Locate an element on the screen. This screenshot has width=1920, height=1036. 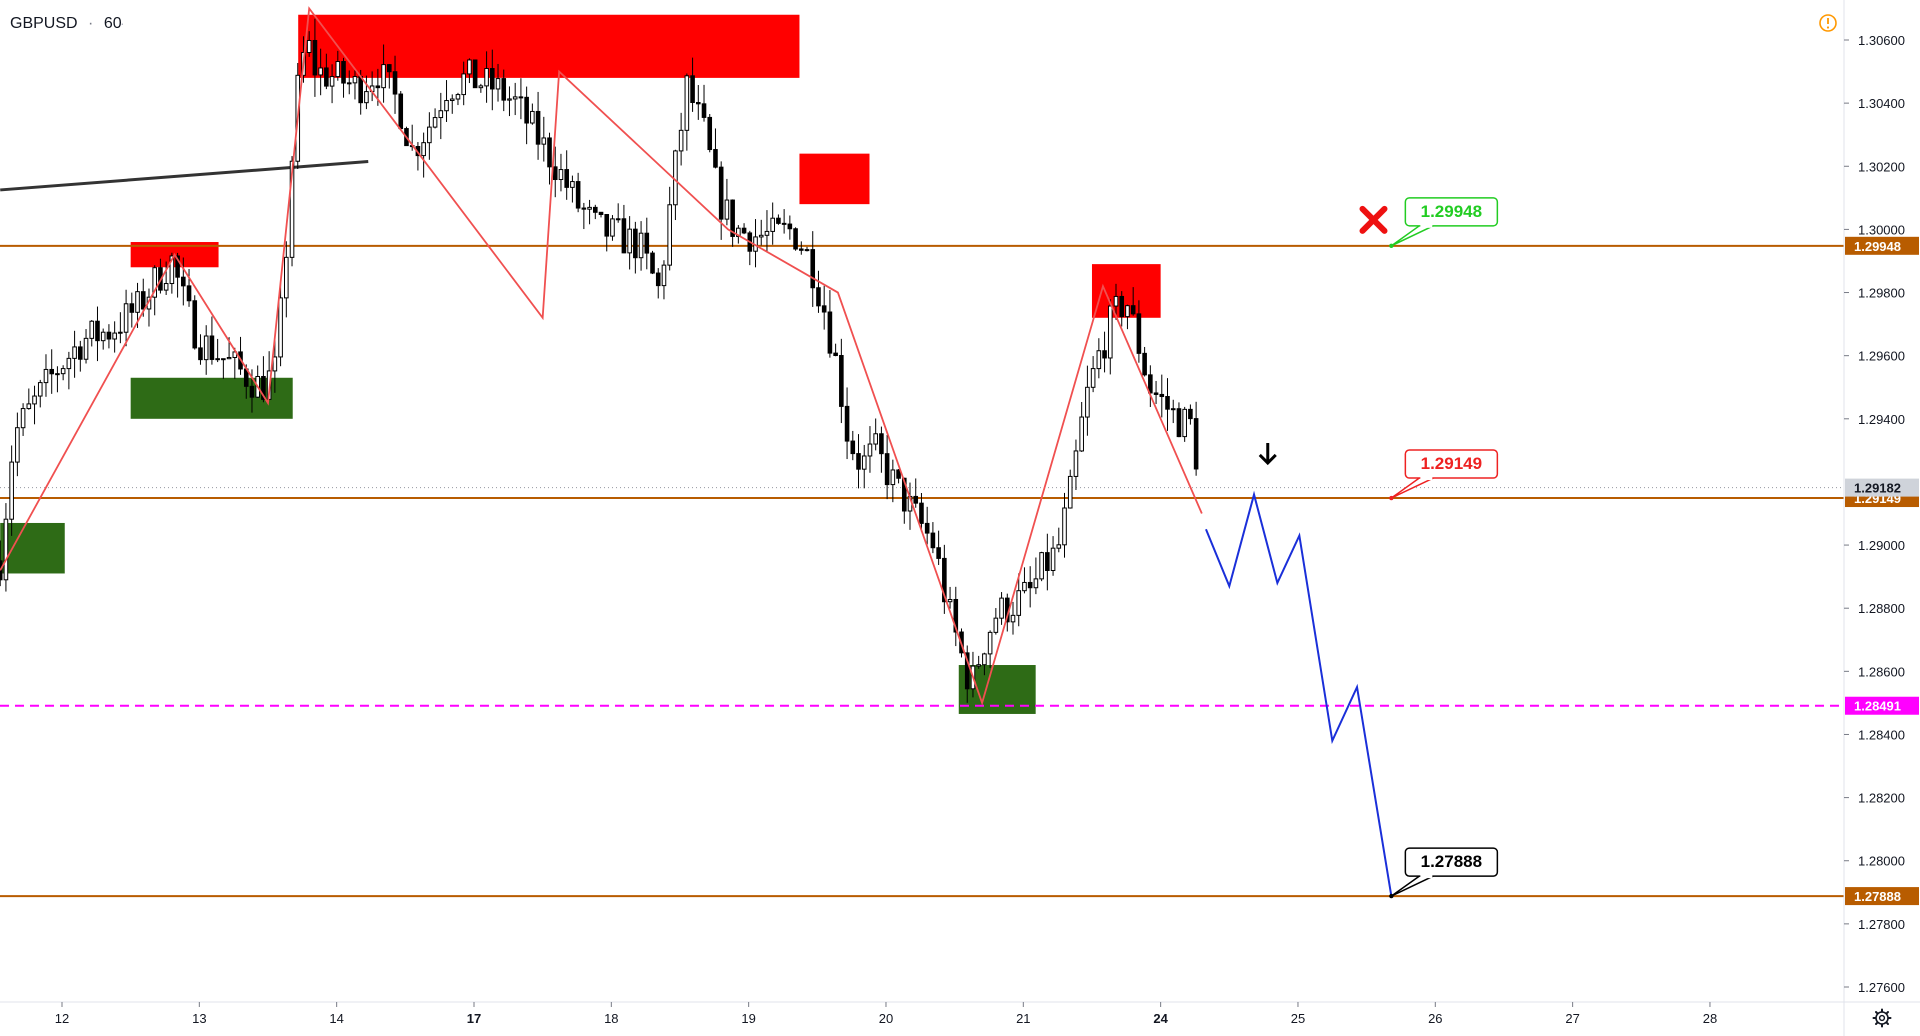
arrow-head is located at coordinates (1267, 459).